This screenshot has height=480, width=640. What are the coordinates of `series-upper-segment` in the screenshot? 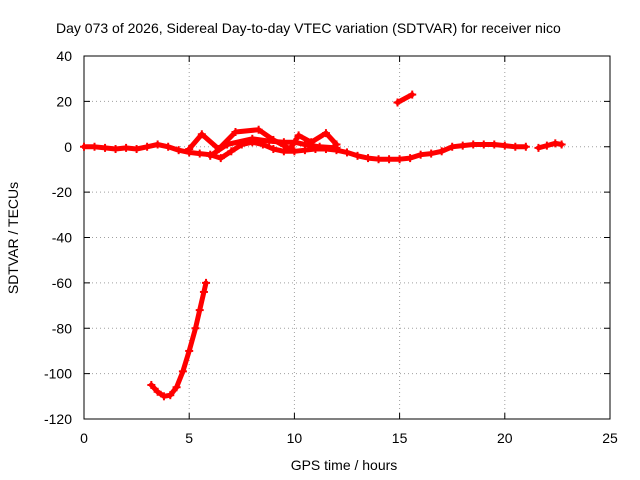 It's located at (405, 98).